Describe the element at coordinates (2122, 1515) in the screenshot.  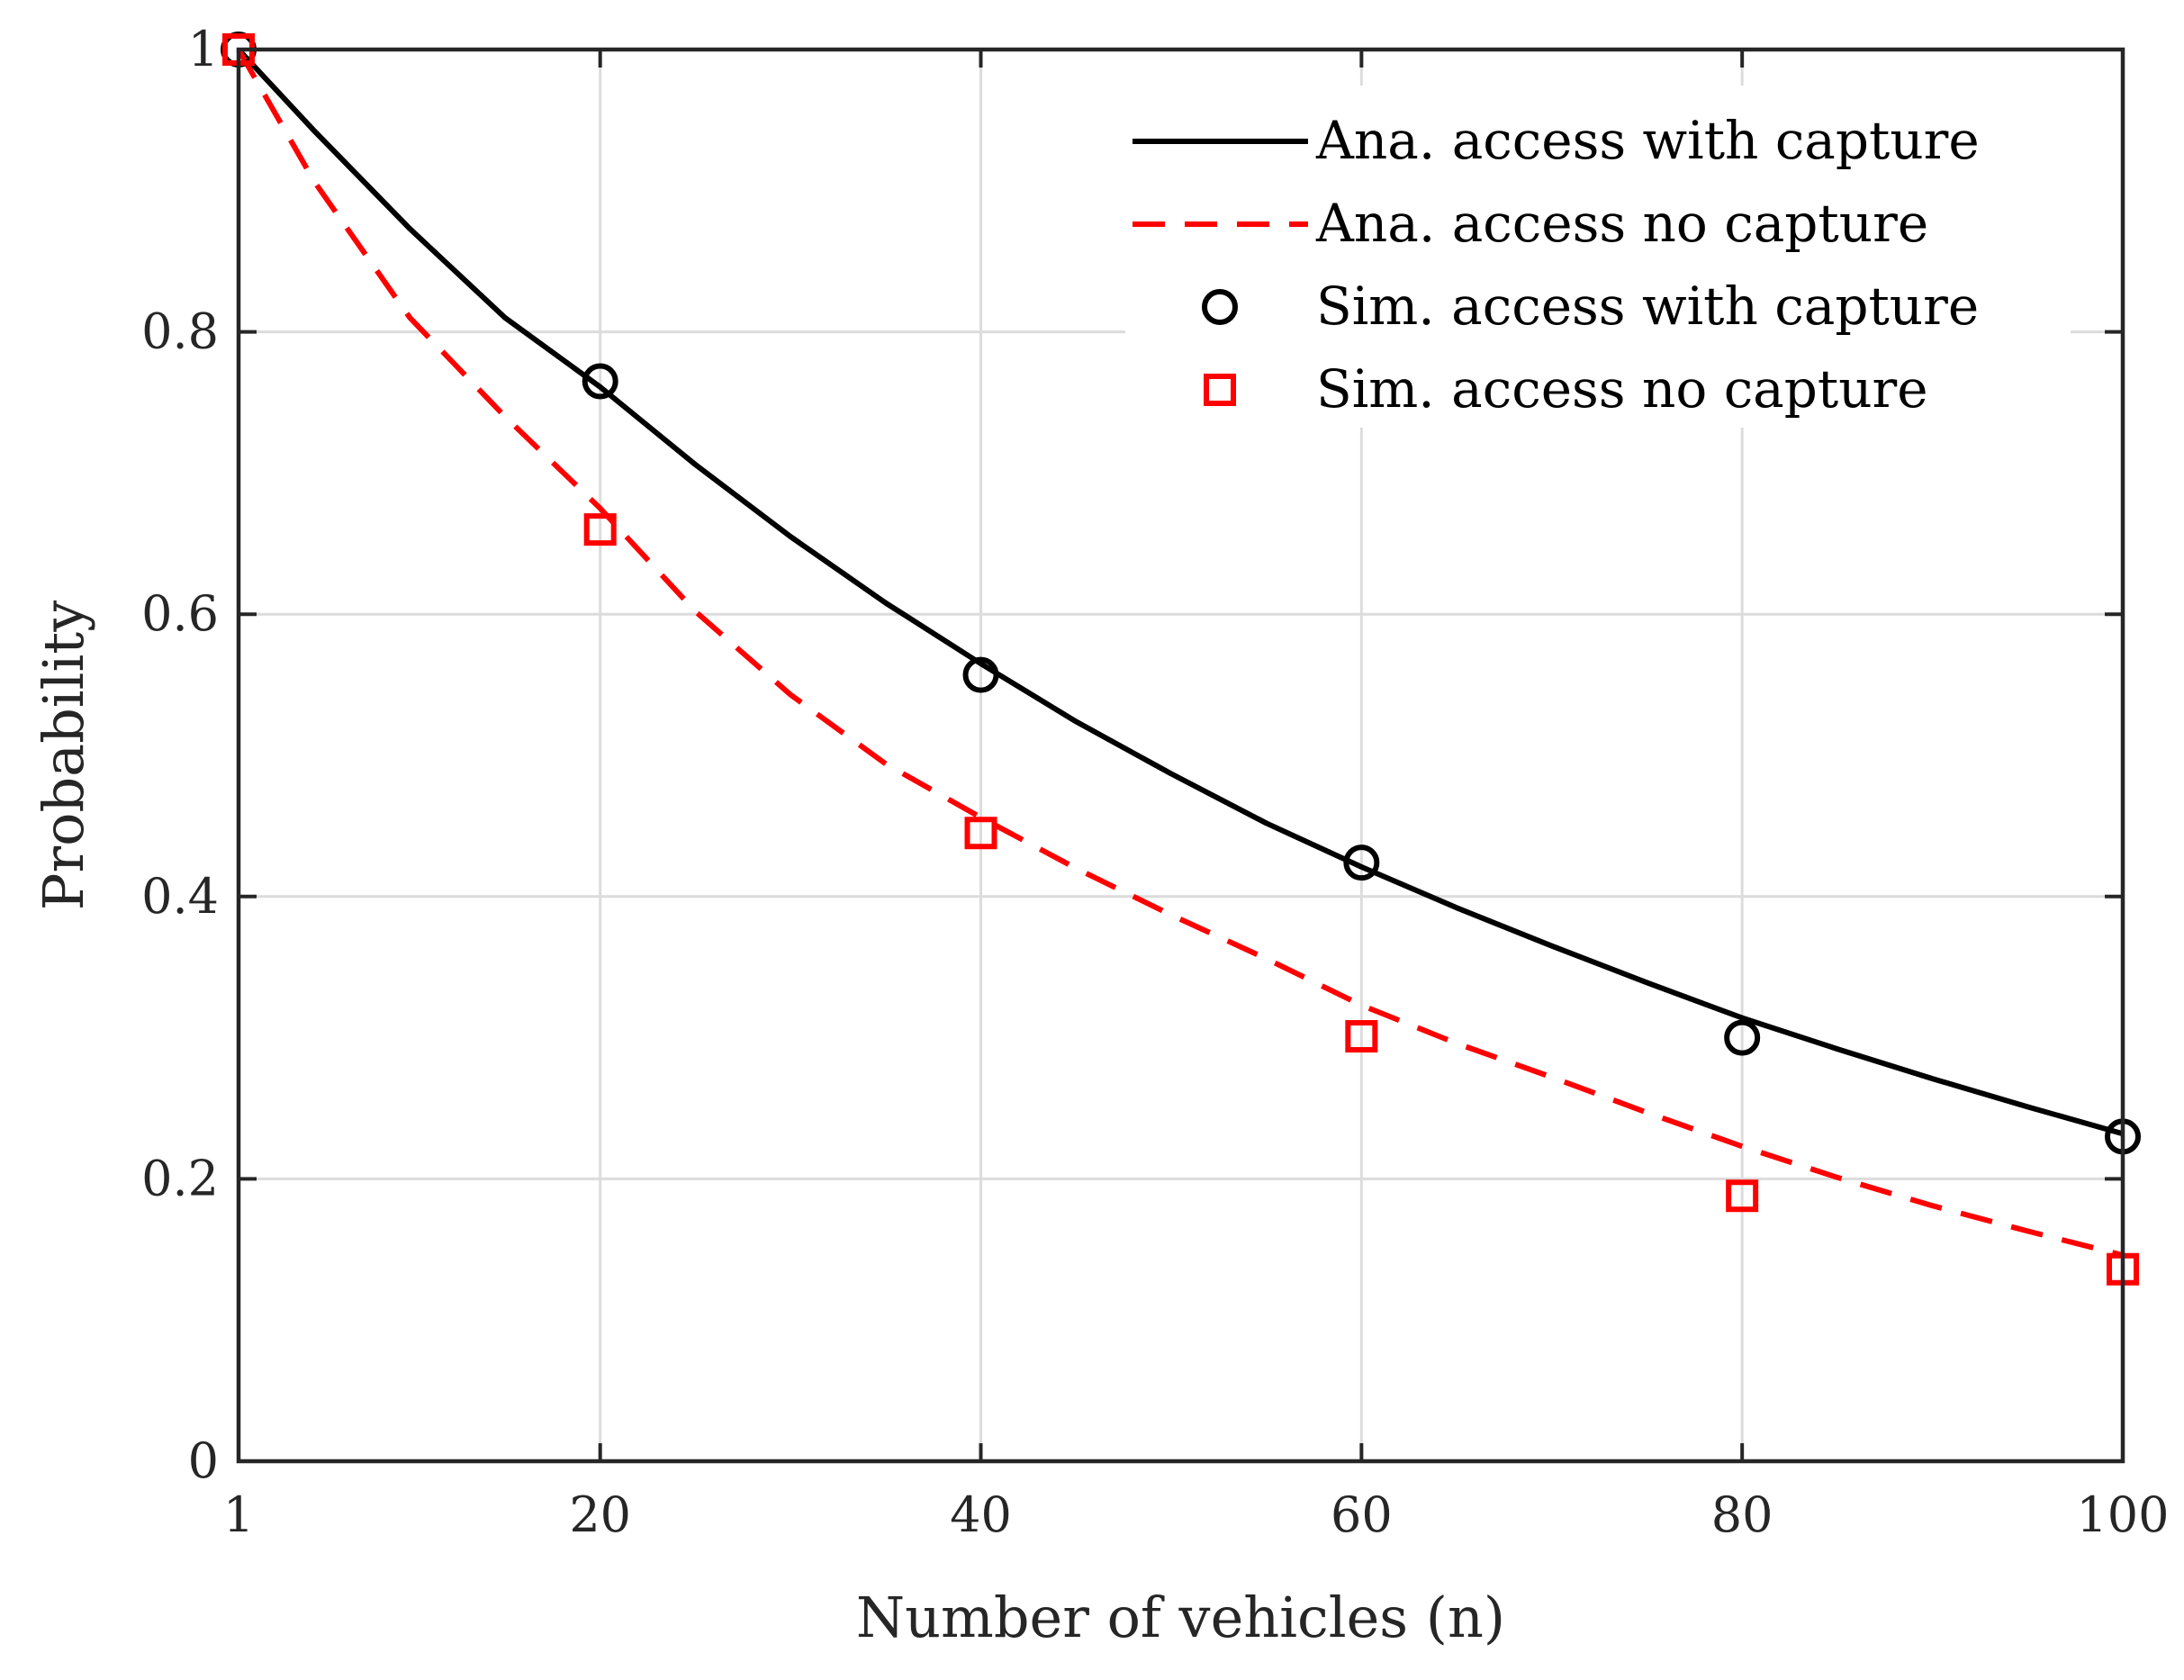
I see `x-tick-label: 100` at that location.